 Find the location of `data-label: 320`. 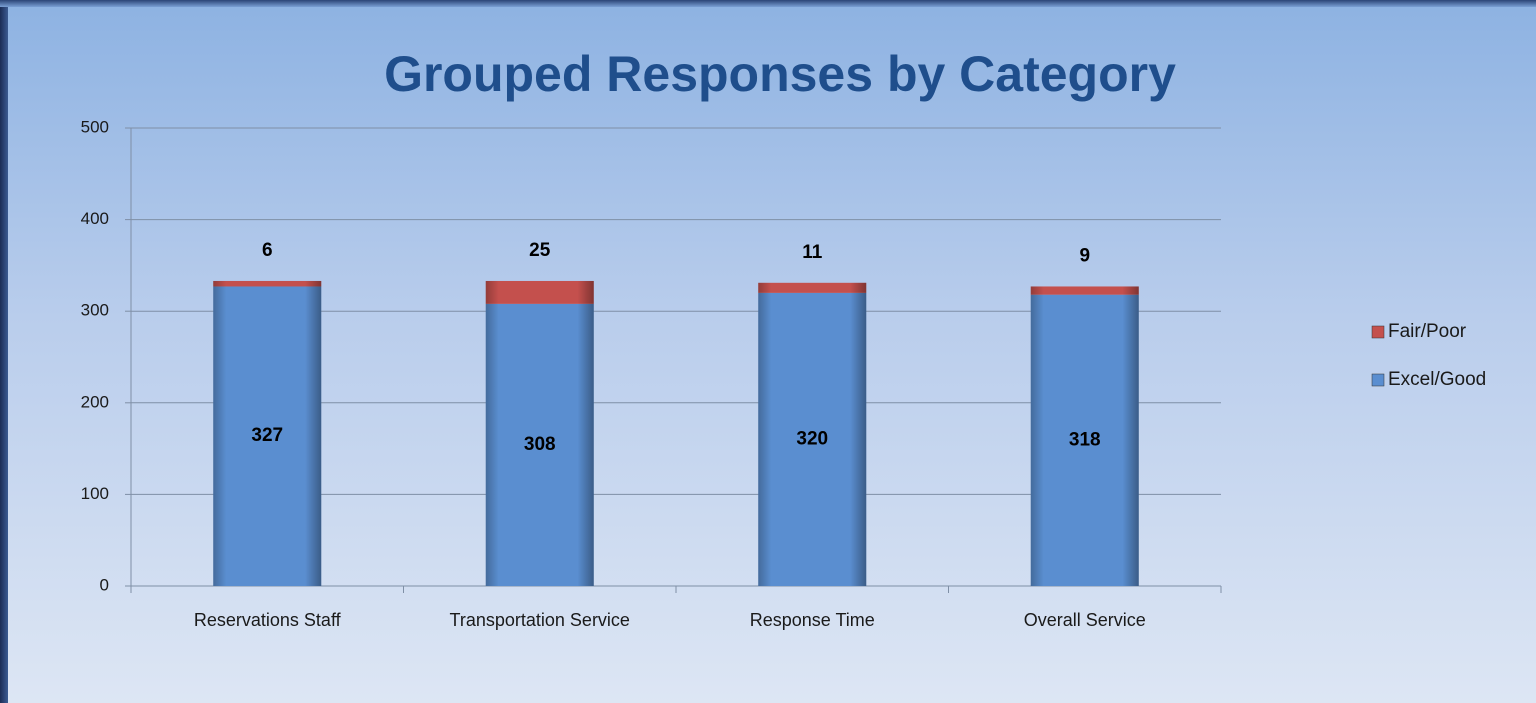

data-label: 320 is located at coordinates (812, 438).